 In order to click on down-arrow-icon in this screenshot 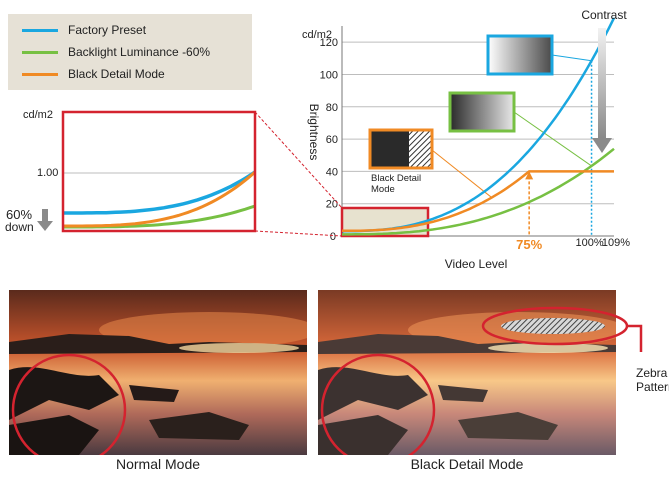, I will do `click(45, 220)`.